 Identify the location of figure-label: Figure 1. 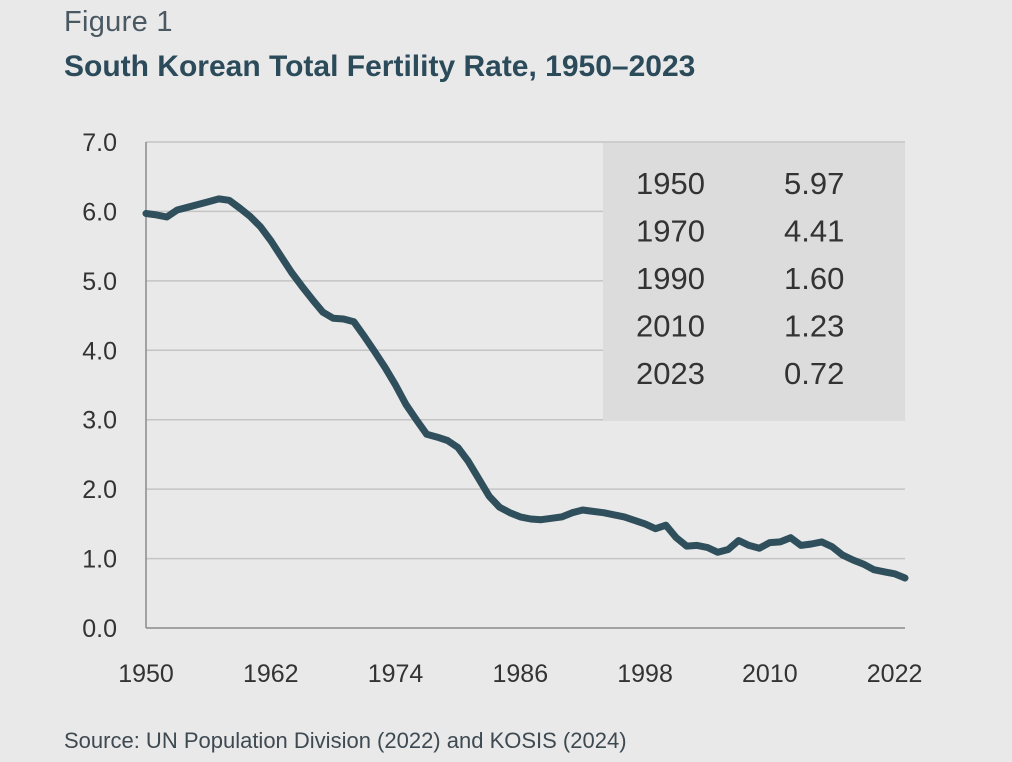
(118, 22).